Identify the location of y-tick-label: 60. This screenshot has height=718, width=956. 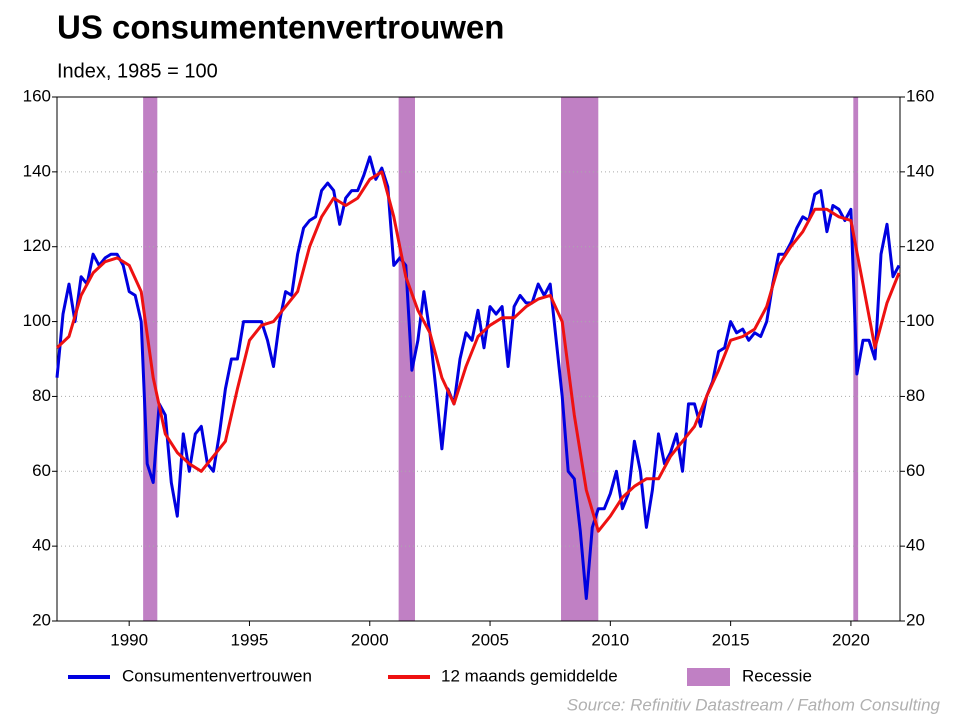
(41, 470).